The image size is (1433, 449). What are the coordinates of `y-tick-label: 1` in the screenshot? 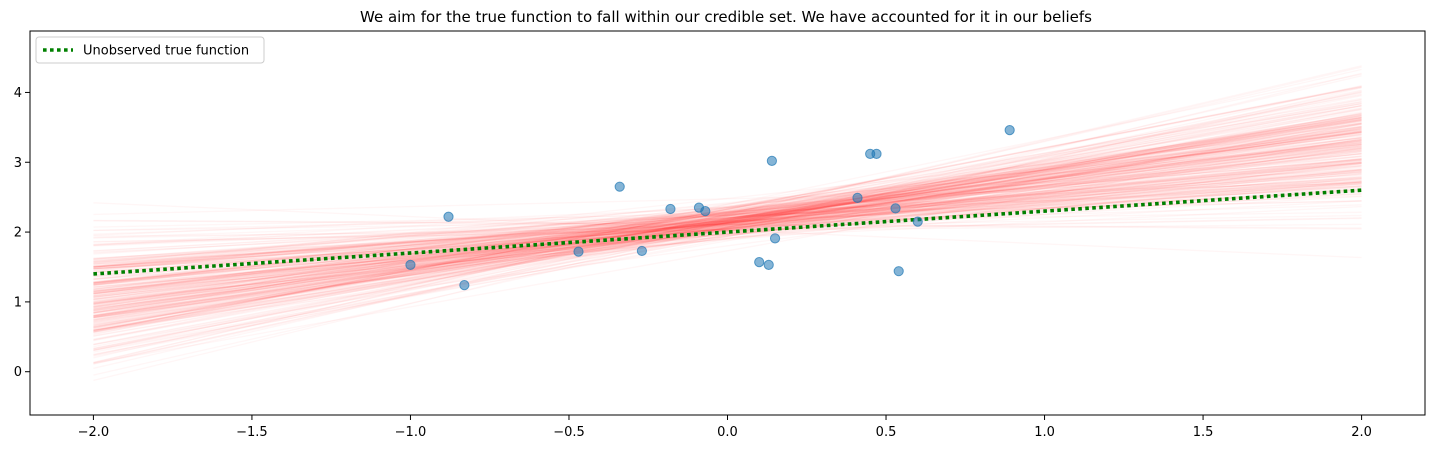 It's located at (18, 302).